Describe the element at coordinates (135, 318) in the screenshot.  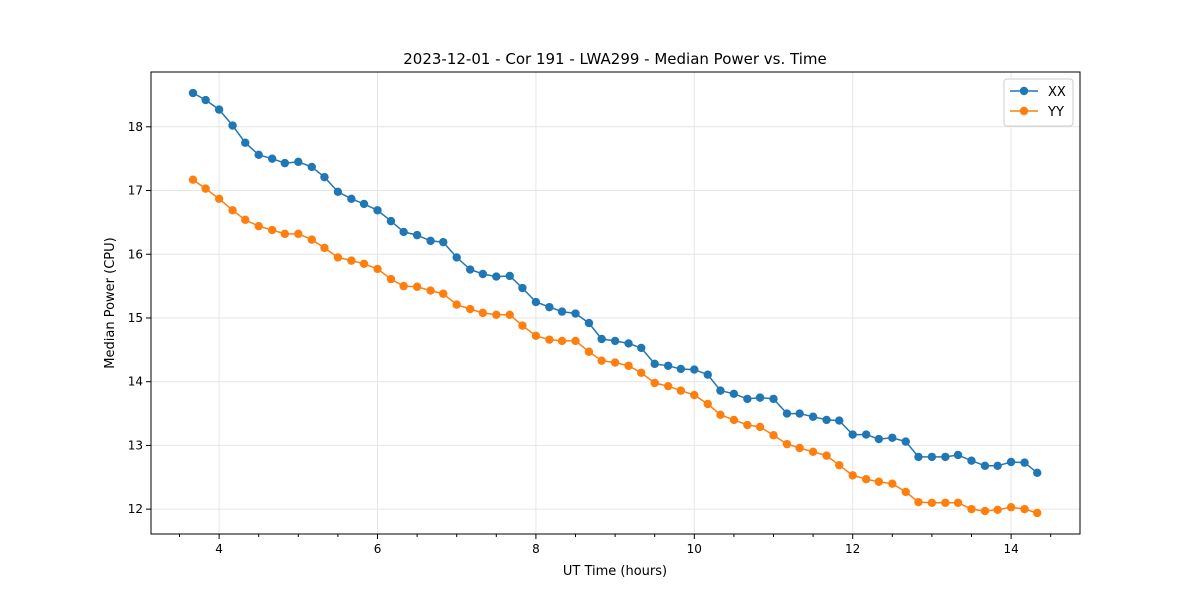
I see `y-tick-label: 15` at that location.